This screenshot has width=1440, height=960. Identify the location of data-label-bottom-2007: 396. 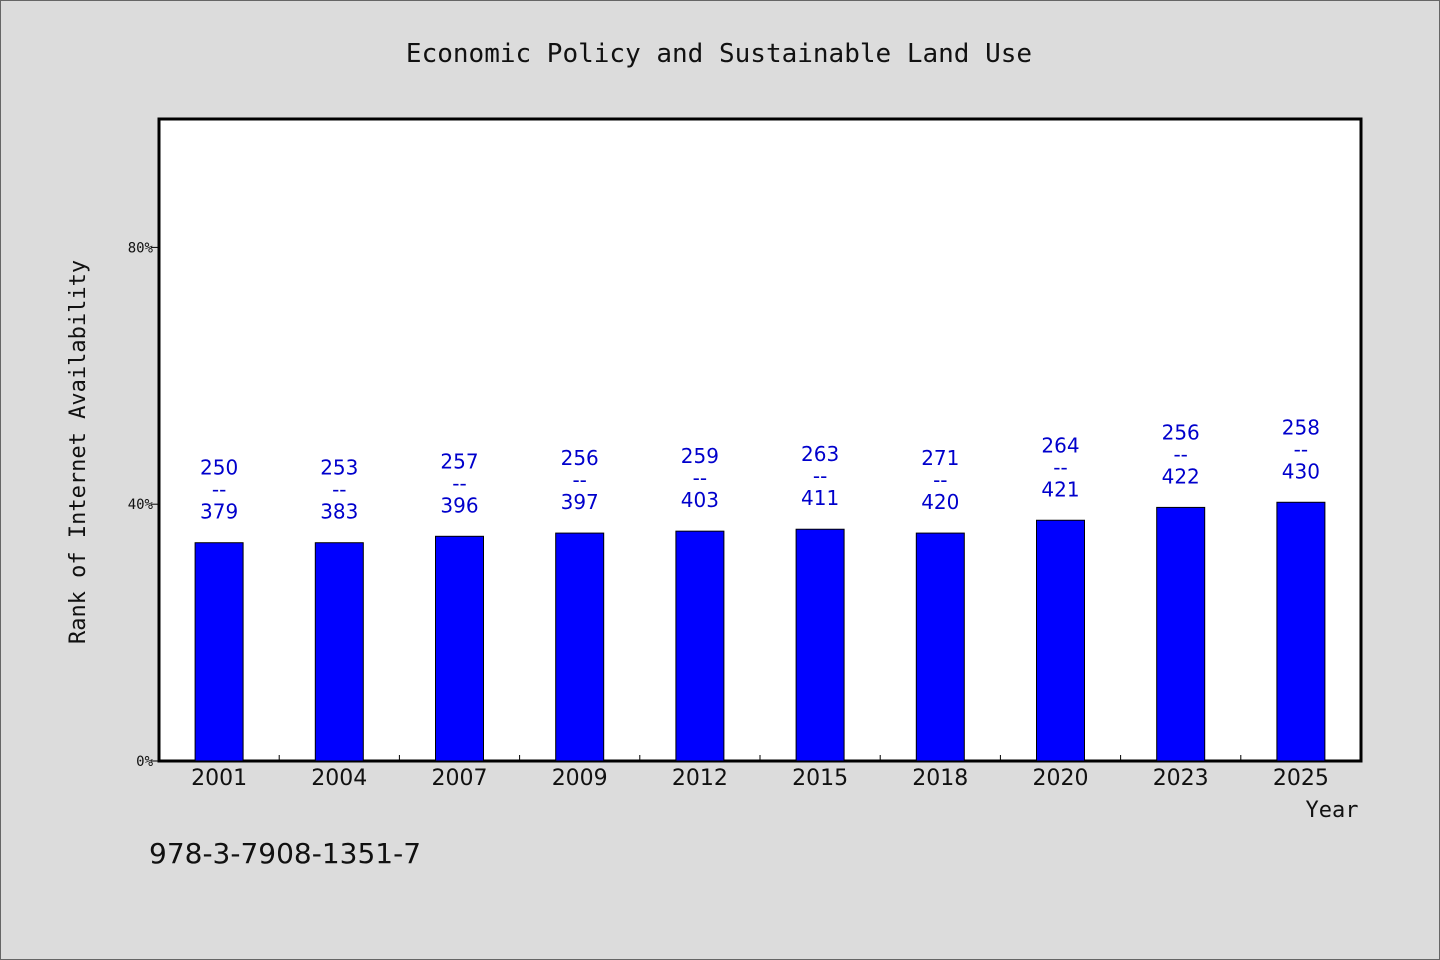
(459, 505).